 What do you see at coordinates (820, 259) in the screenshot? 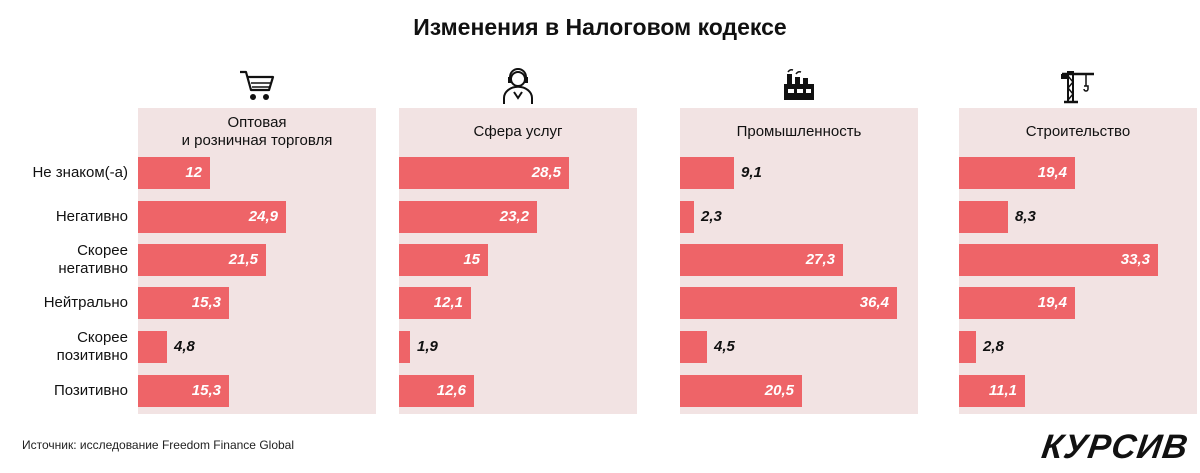
I see `data-label: 27,3` at bounding box center [820, 259].